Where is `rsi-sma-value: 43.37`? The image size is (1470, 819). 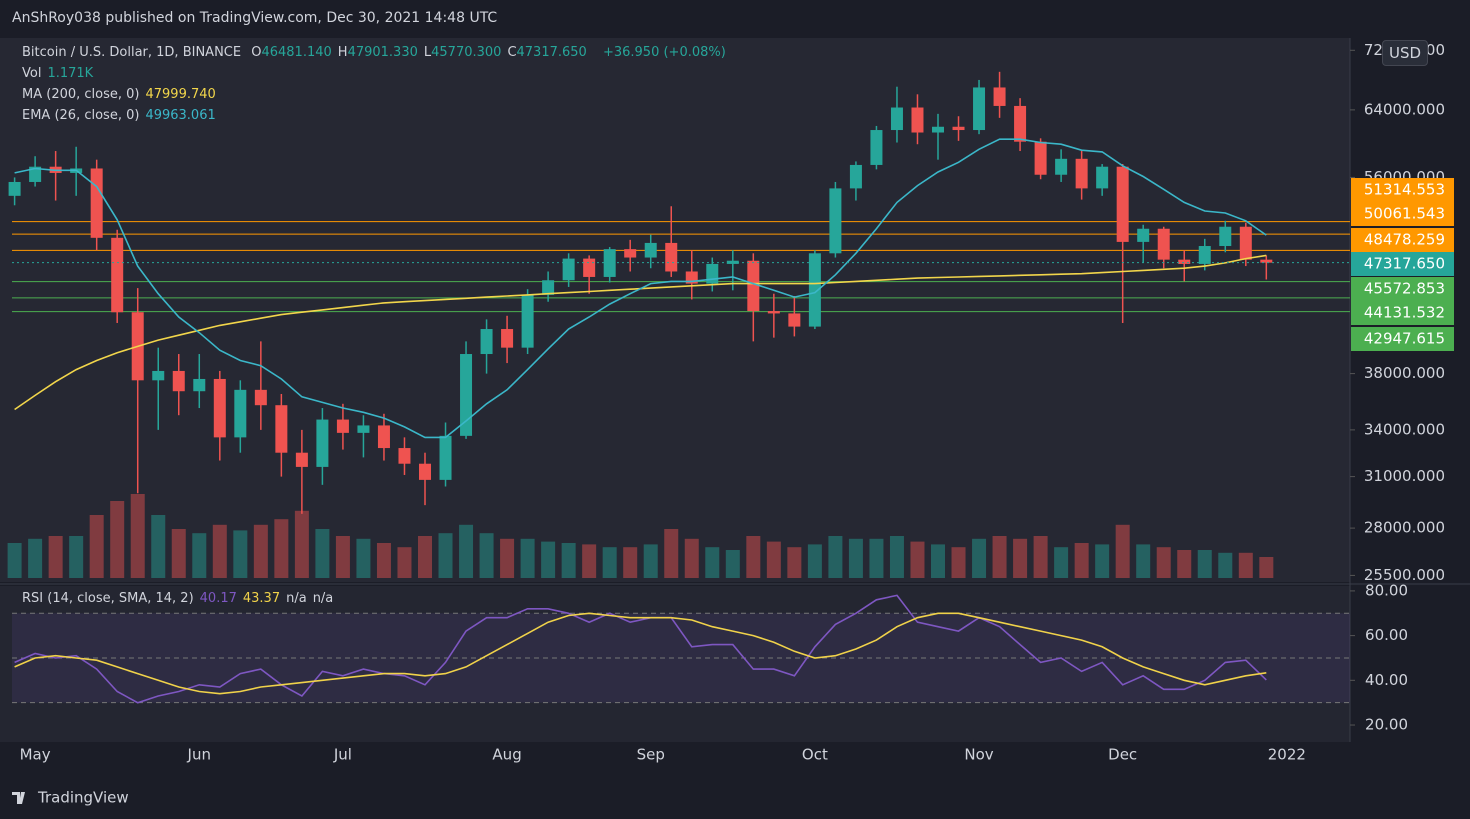 rsi-sma-value: 43.37 is located at coordinates (261, 598).